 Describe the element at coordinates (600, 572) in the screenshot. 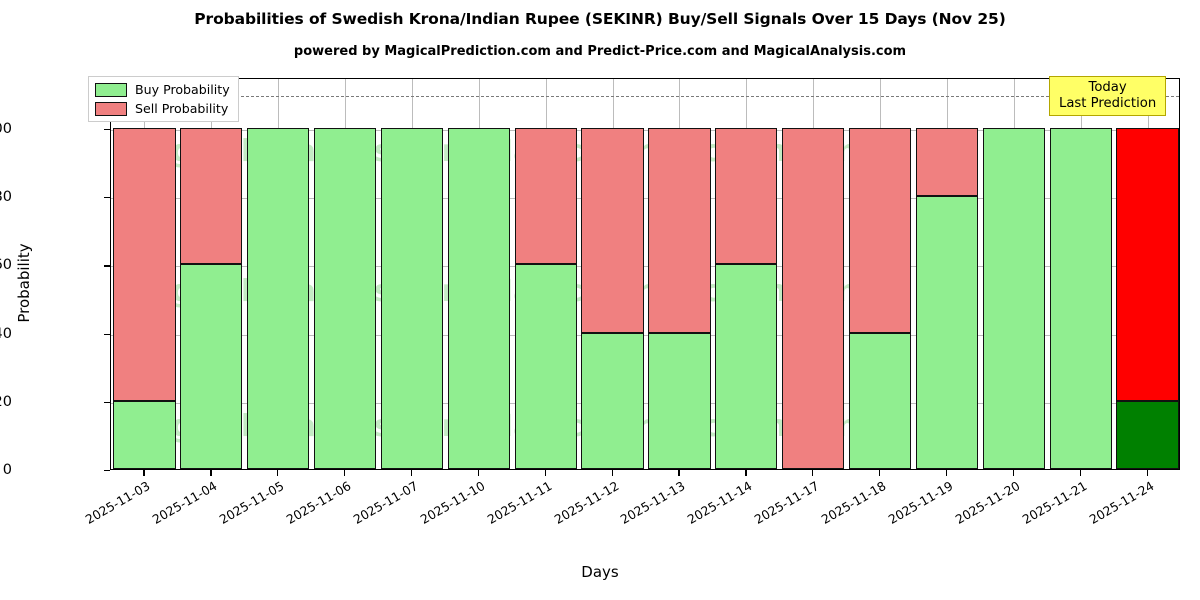

I see `x-axis-label: Days` at that location.